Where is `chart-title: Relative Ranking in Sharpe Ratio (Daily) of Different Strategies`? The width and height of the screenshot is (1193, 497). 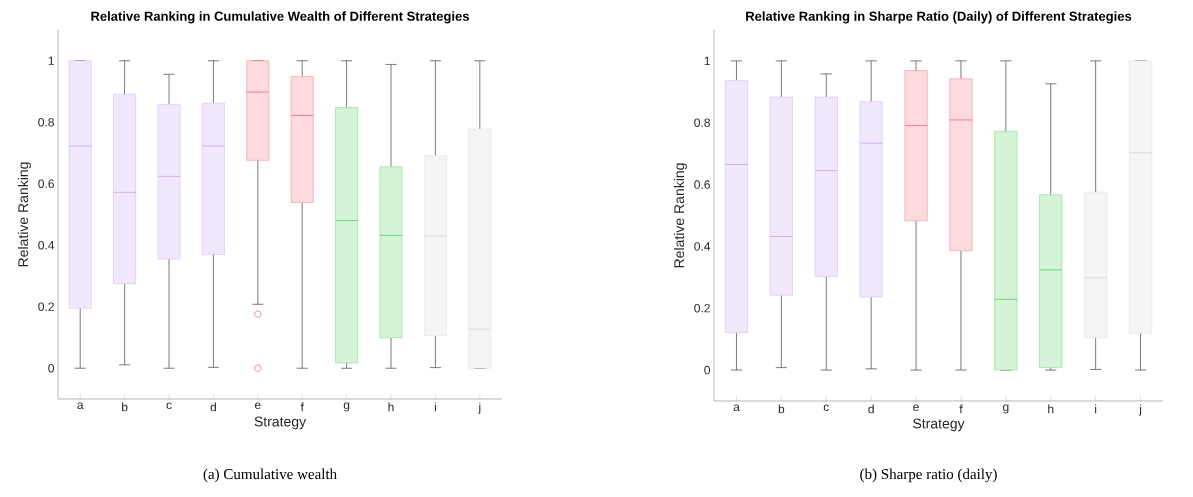
chart-title: Relative Ranking in Sharpe Ratio (Daily) of Different Strategies is located at coordinates (939, 17).